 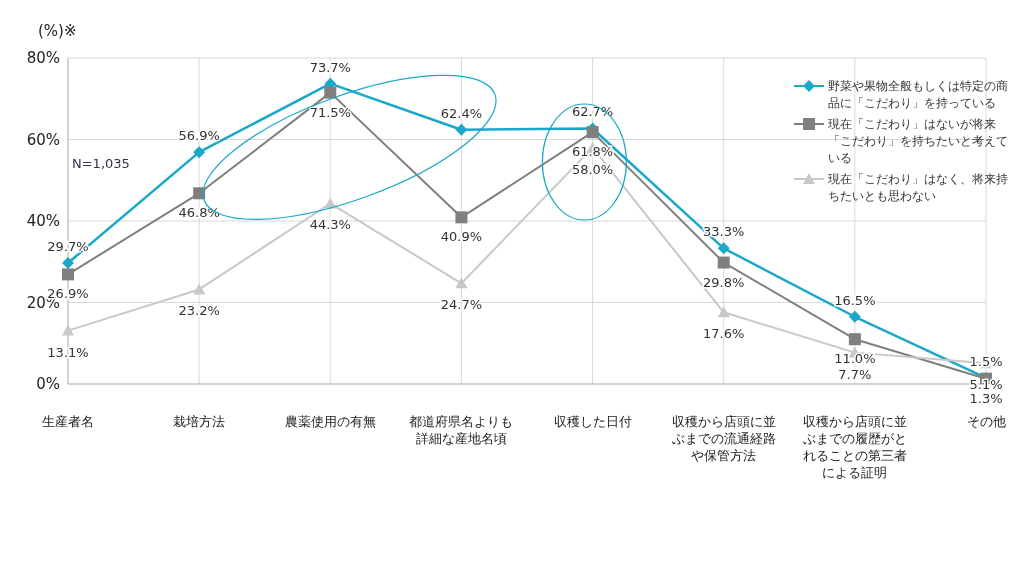 I want to click on data-label: 58.0%, so click(x=592, y=169).